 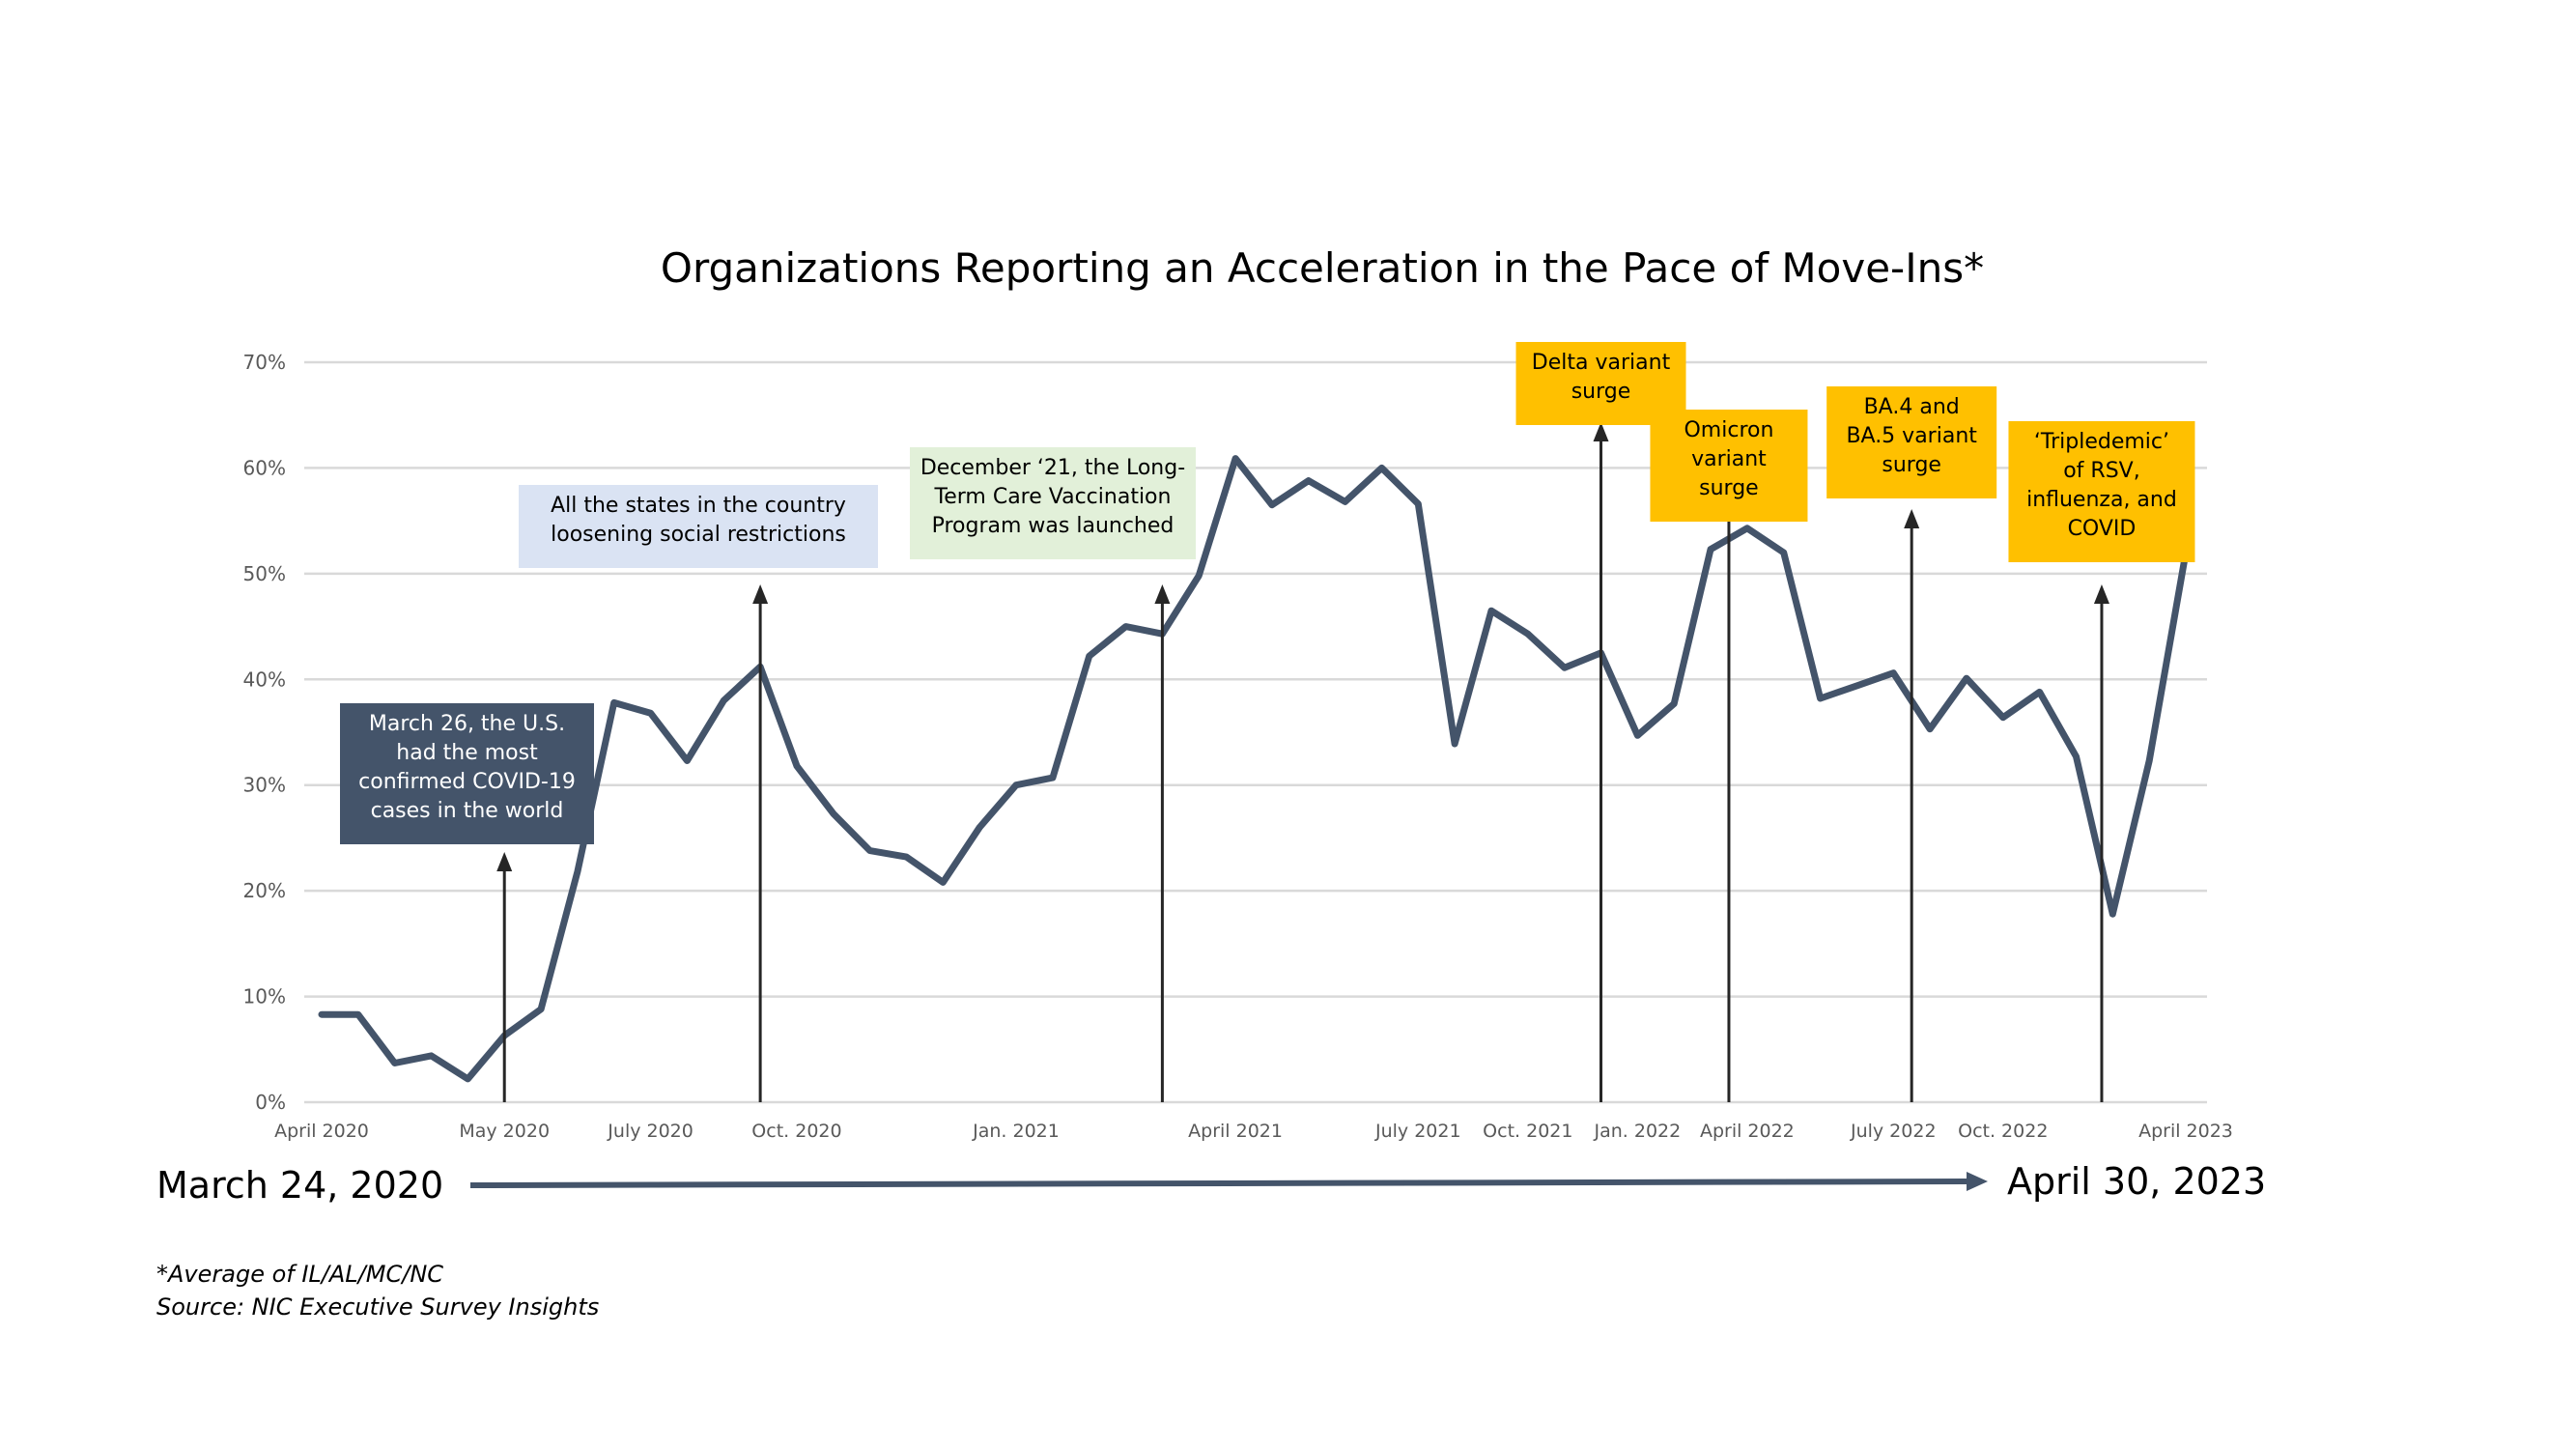 What do you see at coordinates (264, 997) in the screenshot?
I see `y-tick-label: 10%` at bounding box center [264, 997].